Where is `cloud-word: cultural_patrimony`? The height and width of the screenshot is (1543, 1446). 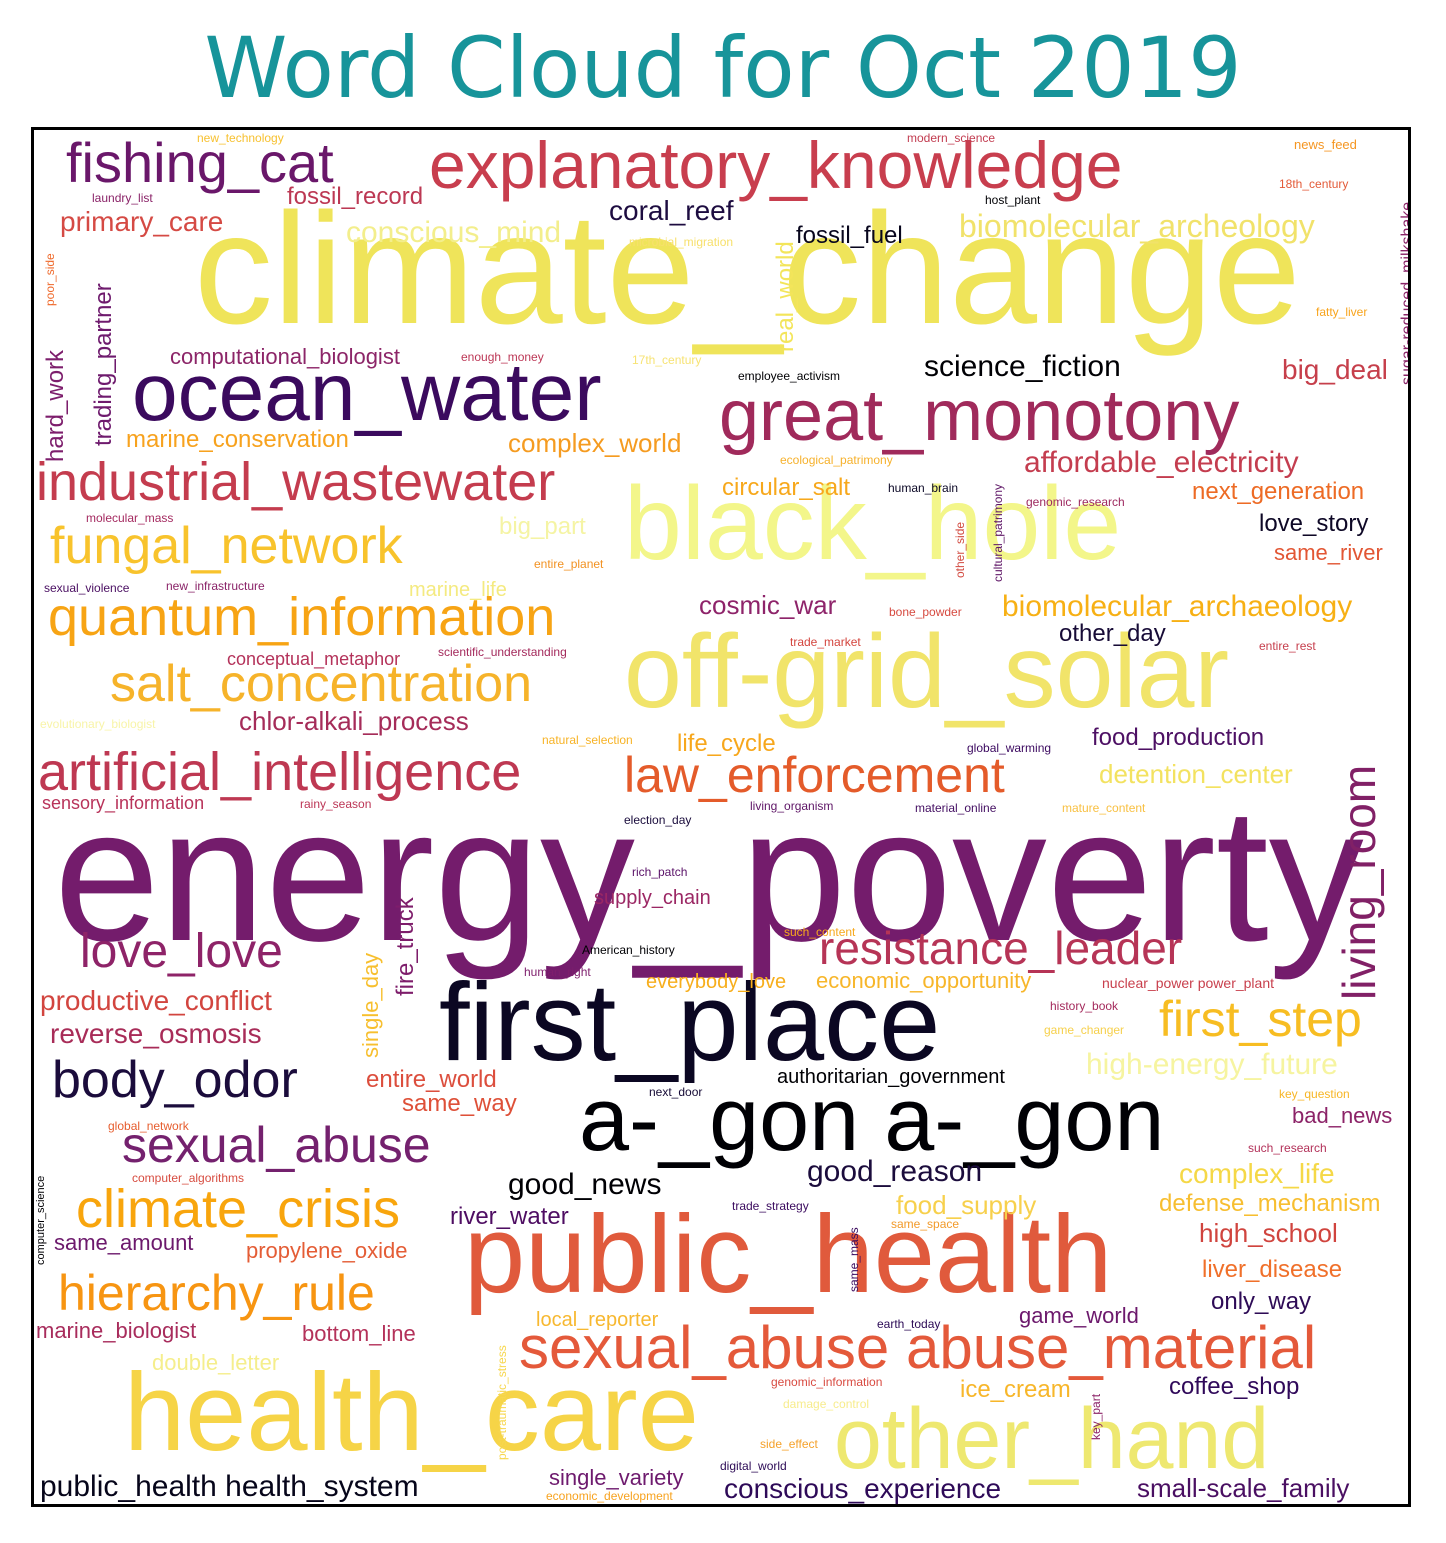
cloud-word: cultural_patrimony is located at coordinates (998, 532).